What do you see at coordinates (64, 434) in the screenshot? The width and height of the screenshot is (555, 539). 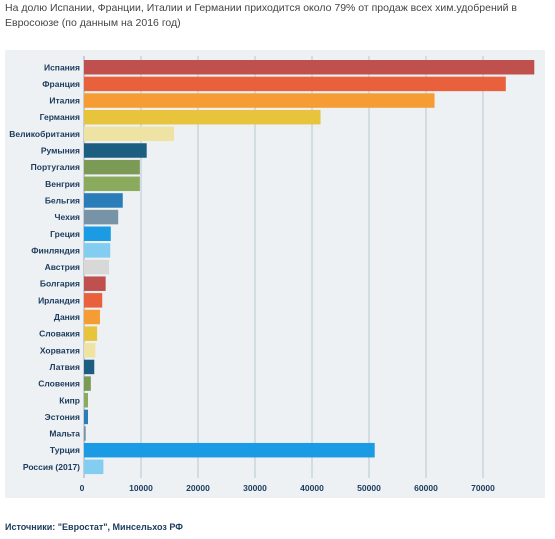 I see `category-label: Мальта` at bounding box center [64, 434].